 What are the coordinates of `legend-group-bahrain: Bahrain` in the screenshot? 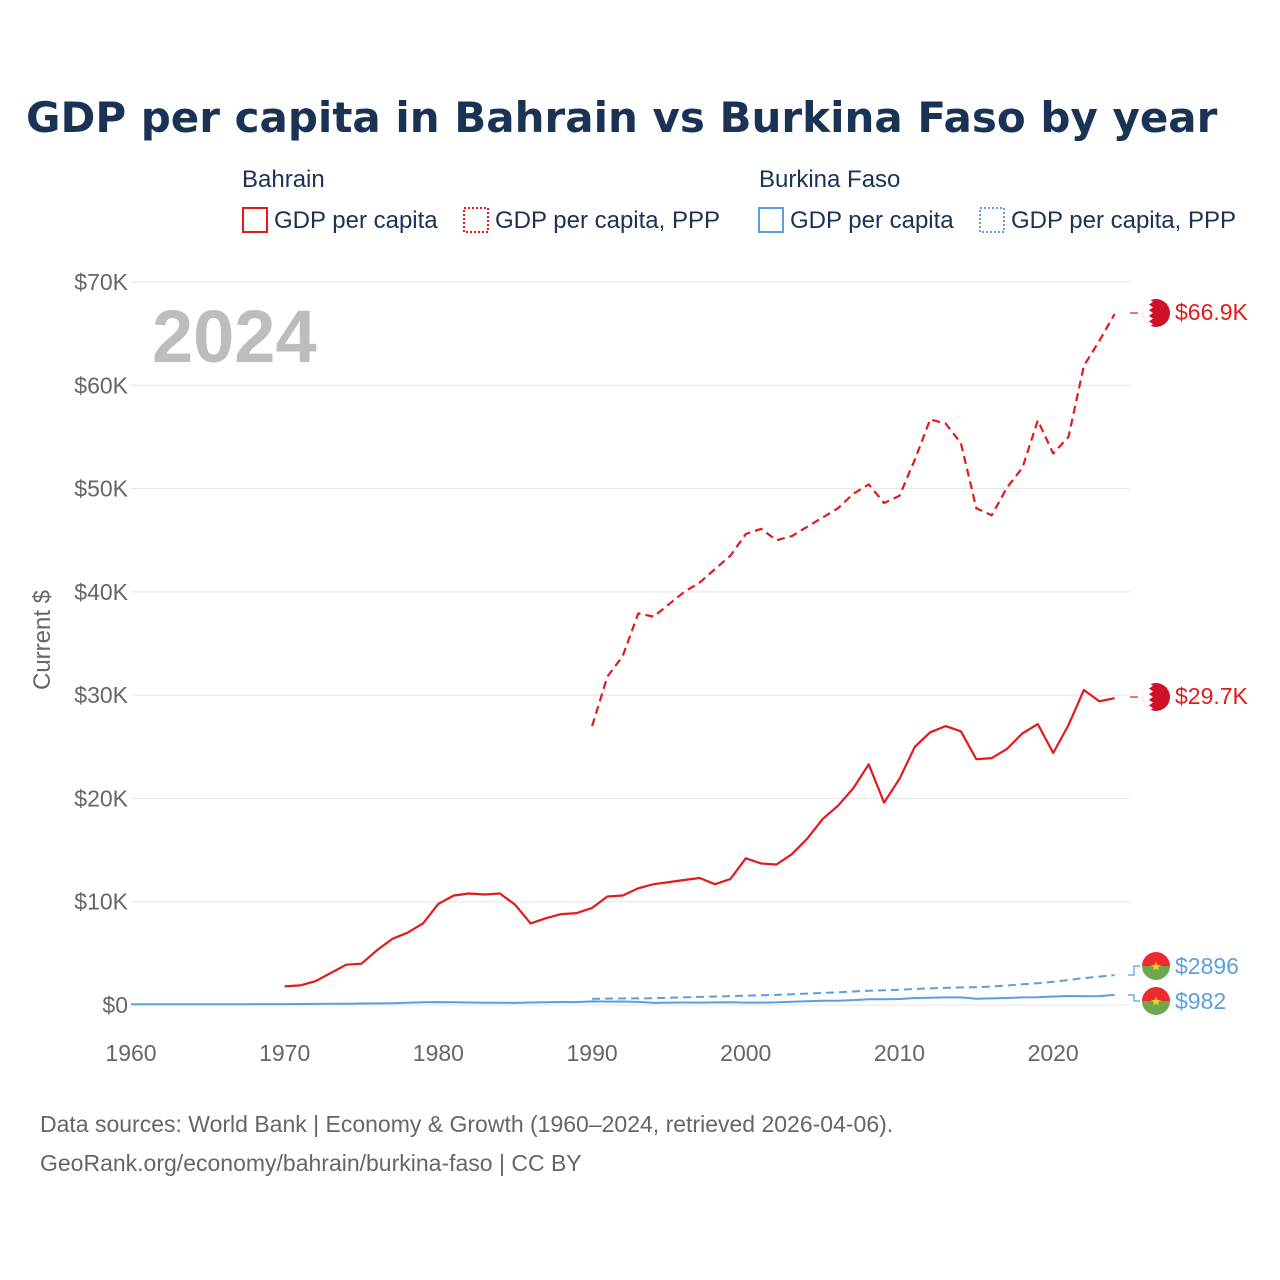 It's located at (283, 179).